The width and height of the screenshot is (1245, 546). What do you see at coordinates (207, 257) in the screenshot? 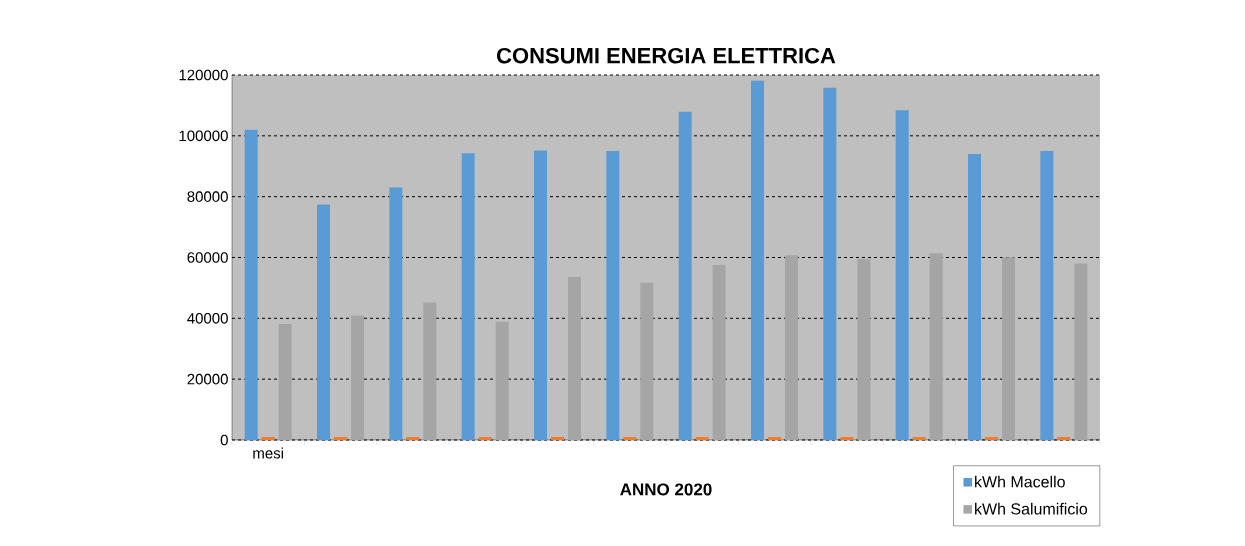
I see `y-tick-label: 60000` at bounding box center [207, 257].